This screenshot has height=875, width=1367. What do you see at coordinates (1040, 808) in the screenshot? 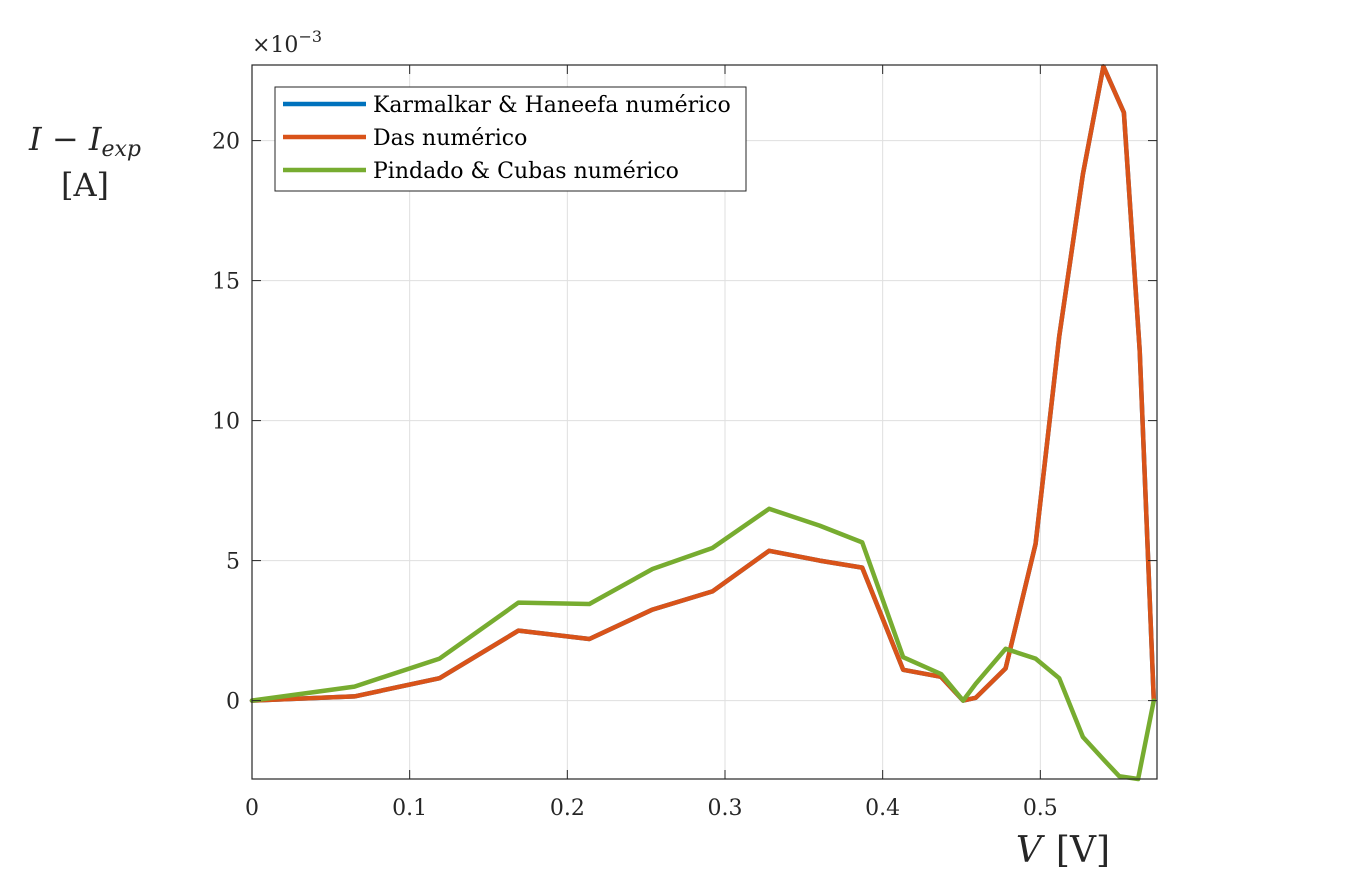
I see `x-tick-label: 0.5` at bounding box center [1040, 808].